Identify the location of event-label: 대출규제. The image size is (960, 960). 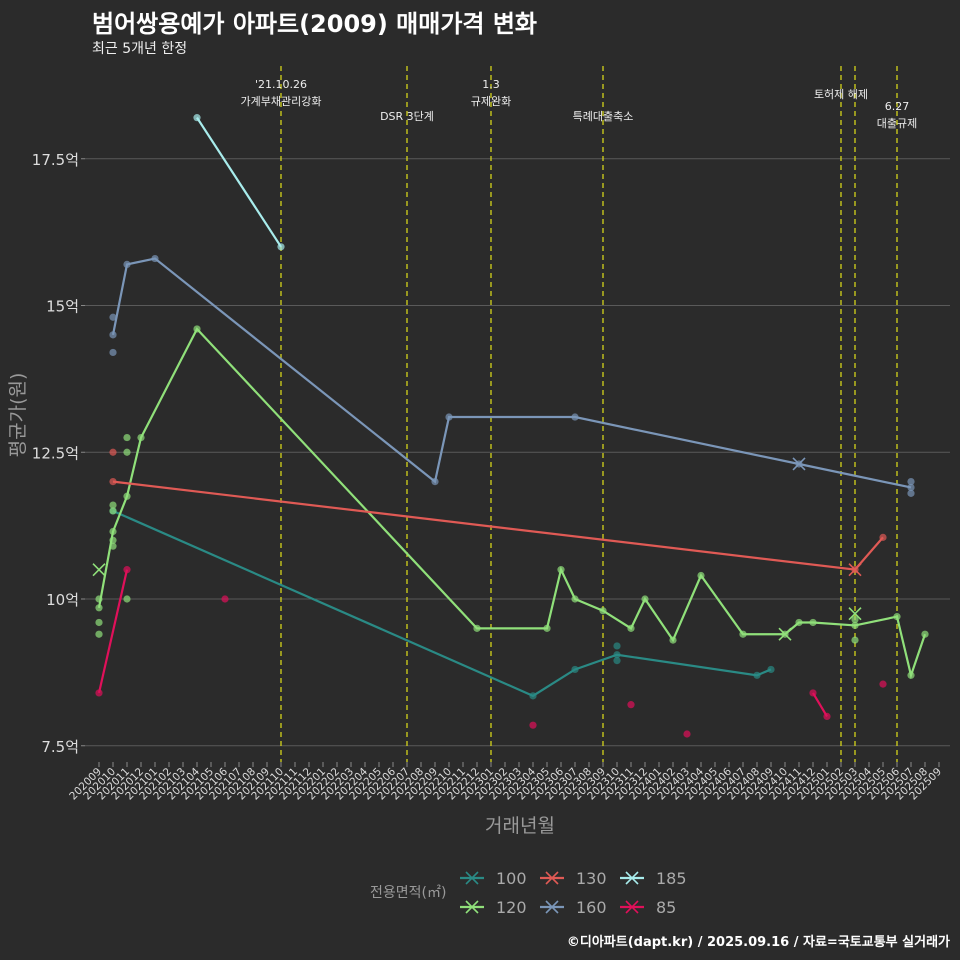
(897, 123).